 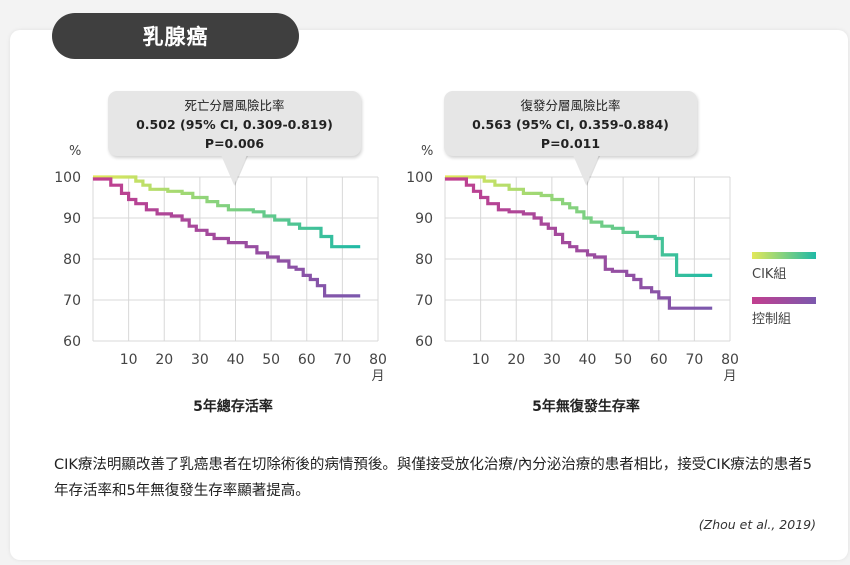 I want to click on citation: (Zhou et al., 2019), so click(x=757, y=524).